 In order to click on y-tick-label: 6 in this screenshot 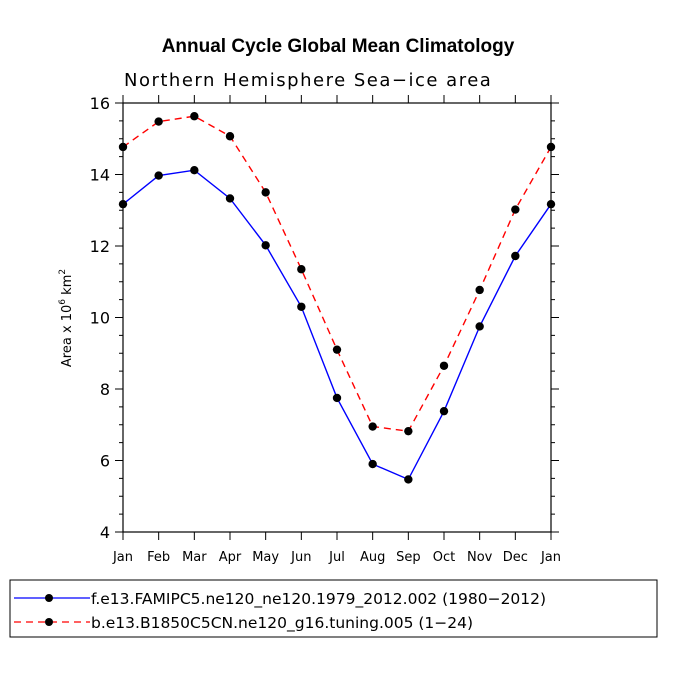, I will do `click(105, 461)`.